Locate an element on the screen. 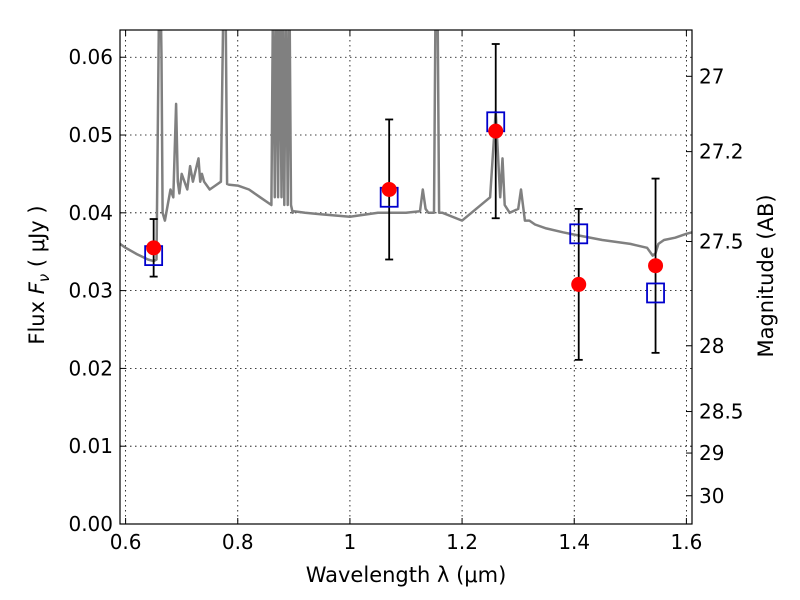 The image size is (800, 600). y2-tick-label: 30 is located at coordinates (711, 496).